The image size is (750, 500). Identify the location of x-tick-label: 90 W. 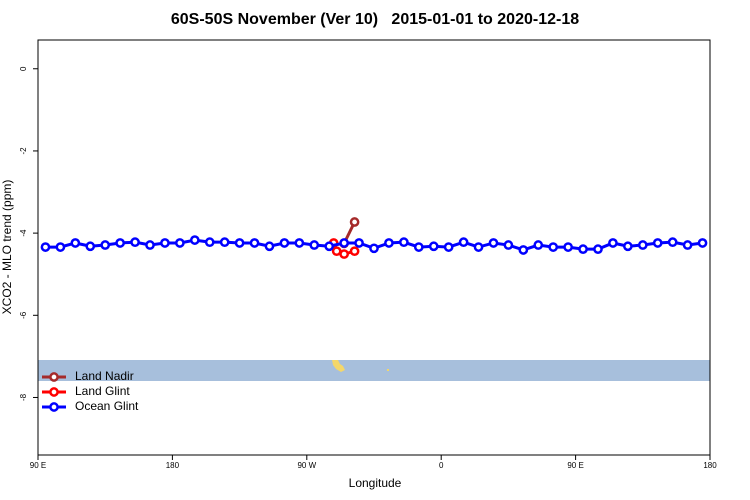
(306, 465).